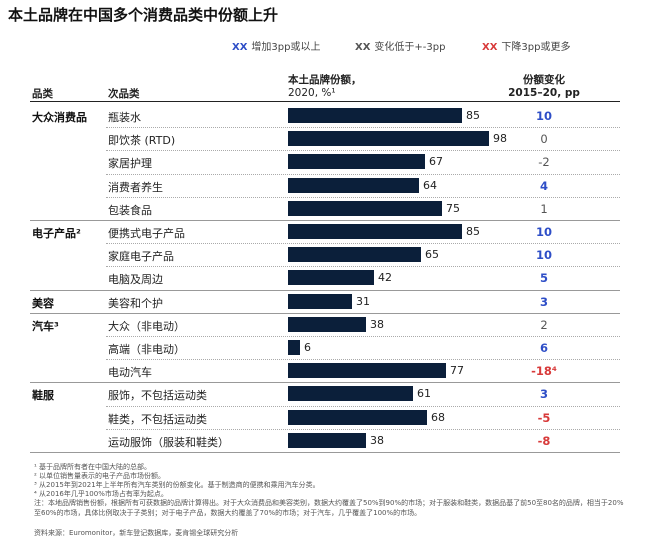 Image resolution: width=650 pixels, height=554 pixels. Describe the element at coordinates (453, 208) in the screenshot. I see `share-value-label: 75` at that location.